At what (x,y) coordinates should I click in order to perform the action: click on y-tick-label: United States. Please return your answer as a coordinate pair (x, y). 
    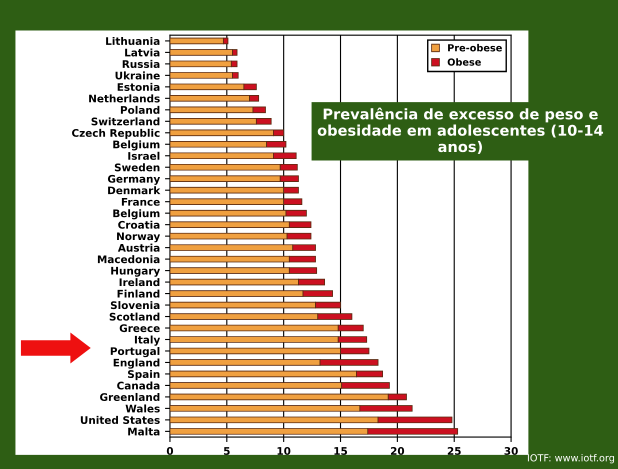
    Looking at the image, I should click on (120, 420).